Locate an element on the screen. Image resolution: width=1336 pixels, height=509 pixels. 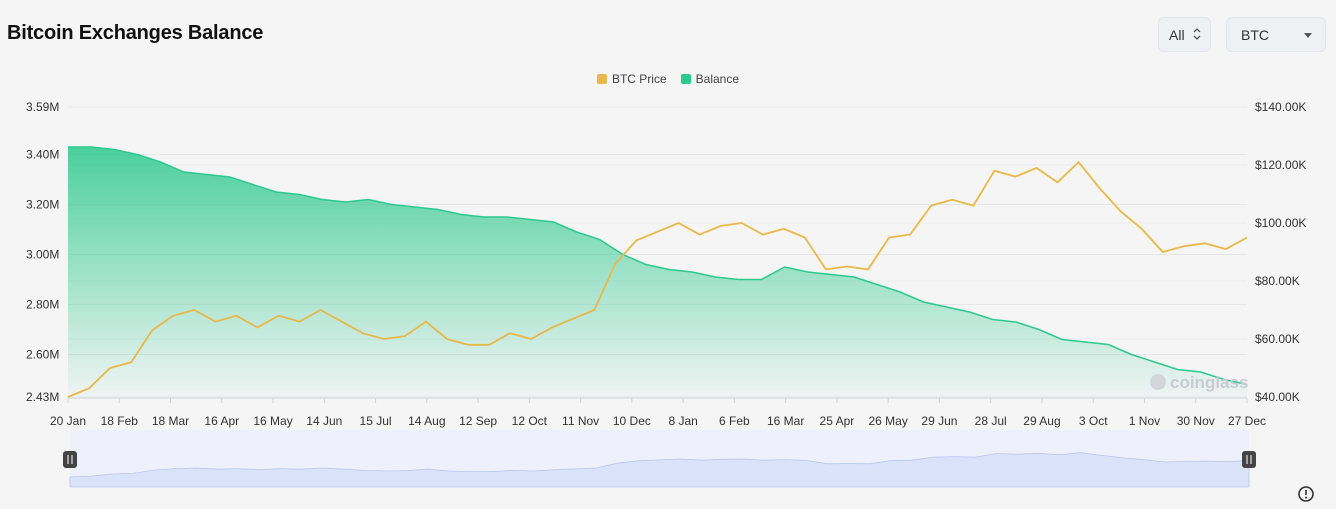
x-tick-label: 1 Nov is located at coordinates (1144, 421).